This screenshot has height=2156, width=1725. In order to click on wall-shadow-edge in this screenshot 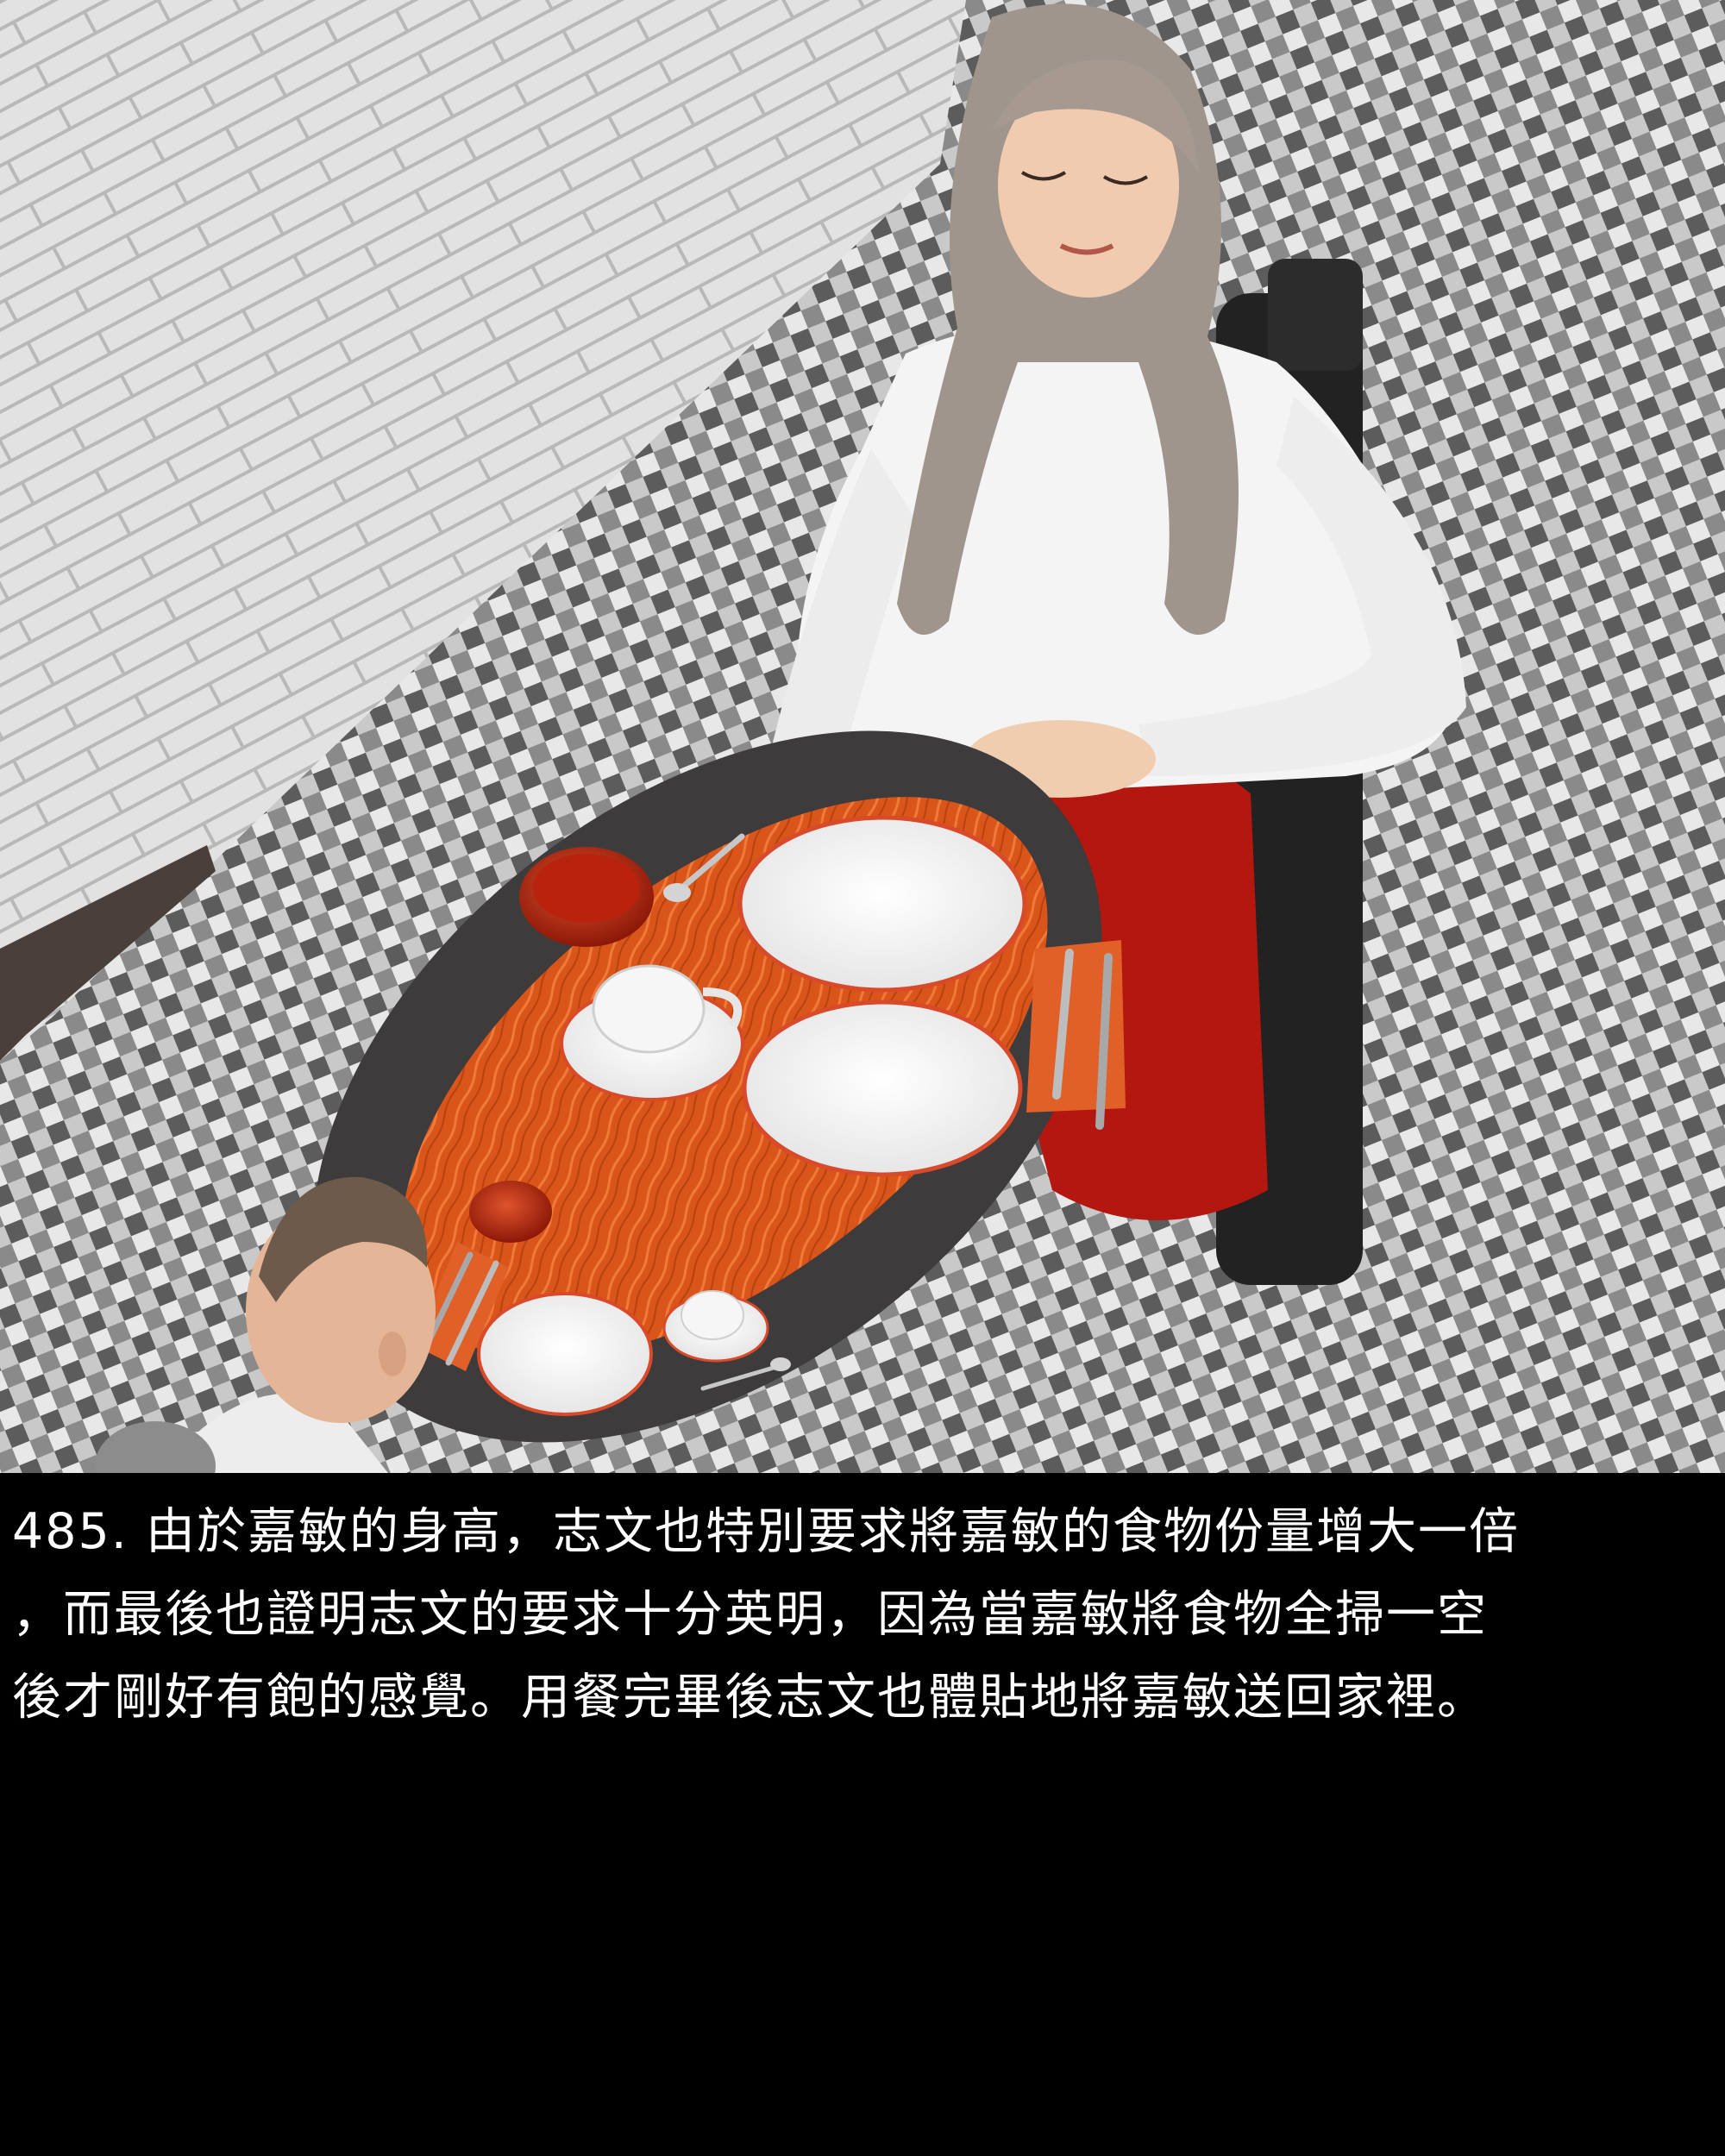, I will do `click(108, 953)`.